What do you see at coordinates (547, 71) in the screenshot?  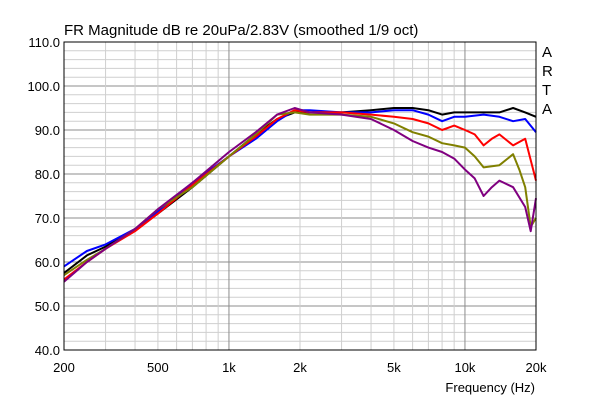 I see `watermark-letter: R` at bounding box center [547, 71].